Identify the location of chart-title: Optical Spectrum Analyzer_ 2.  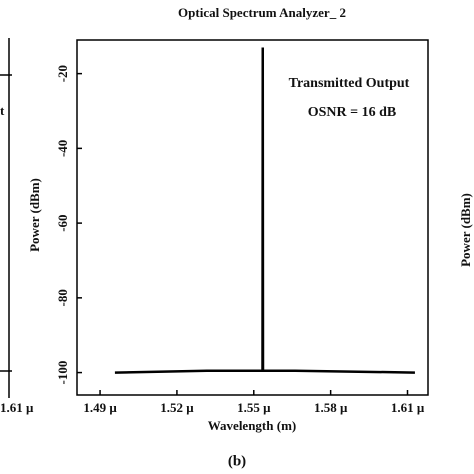
(262, 12).